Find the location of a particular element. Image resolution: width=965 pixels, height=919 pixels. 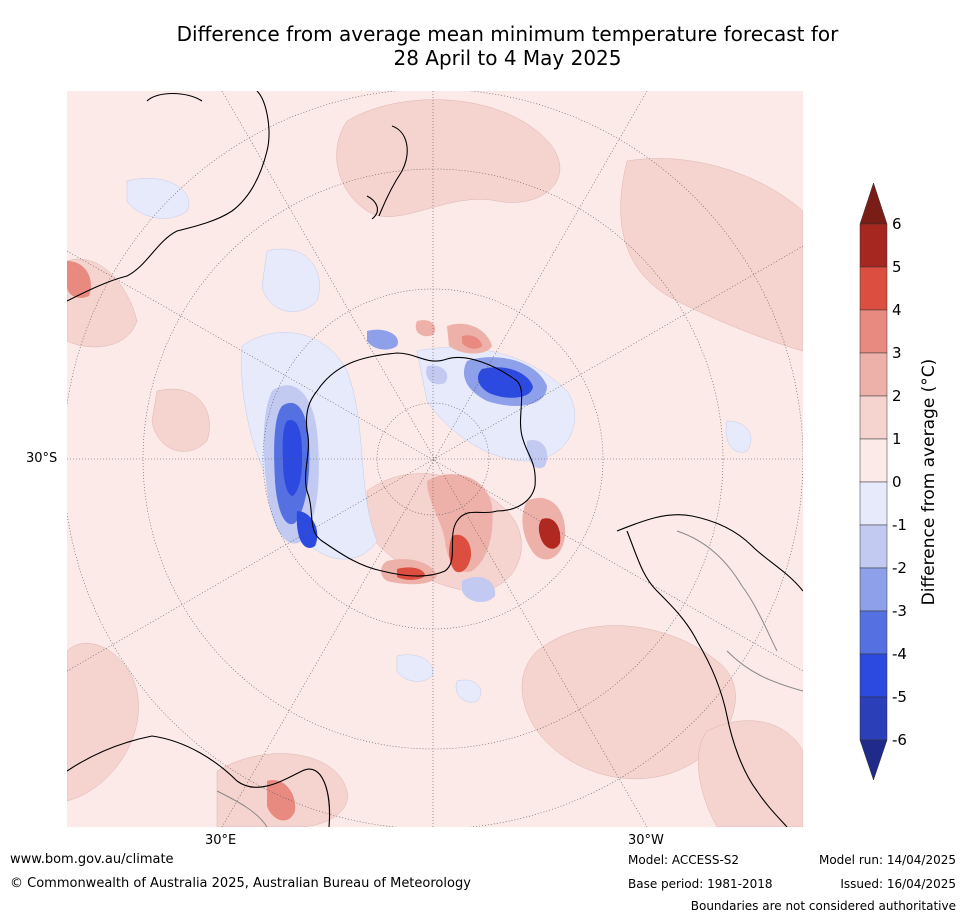

footer-url: www.bom.gov.au/climate is located at coordinates (92, 859).